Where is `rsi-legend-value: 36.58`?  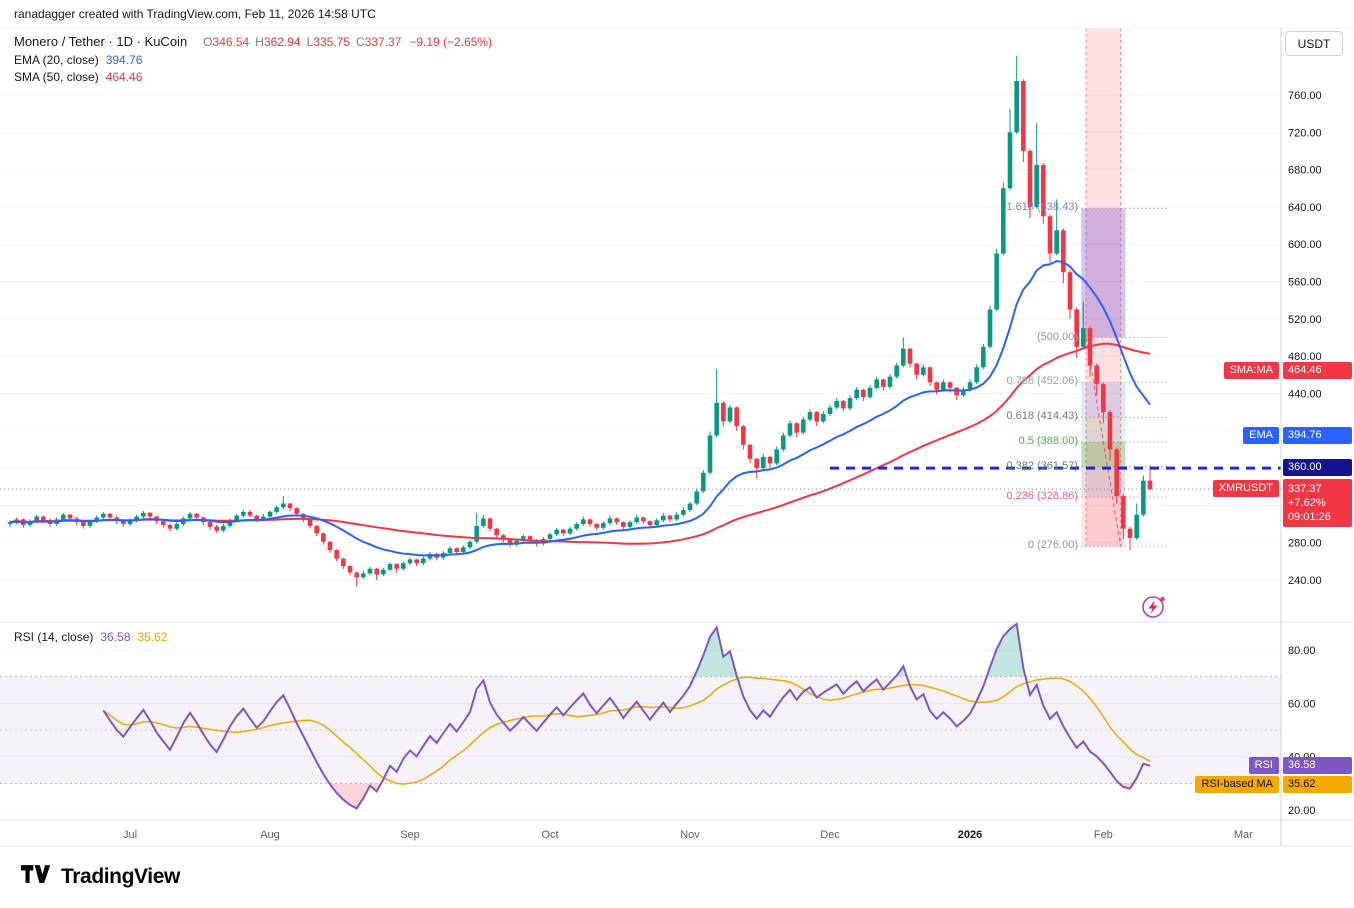
rsi-legend-value: 36.58 is located at coordinates (115, 637).